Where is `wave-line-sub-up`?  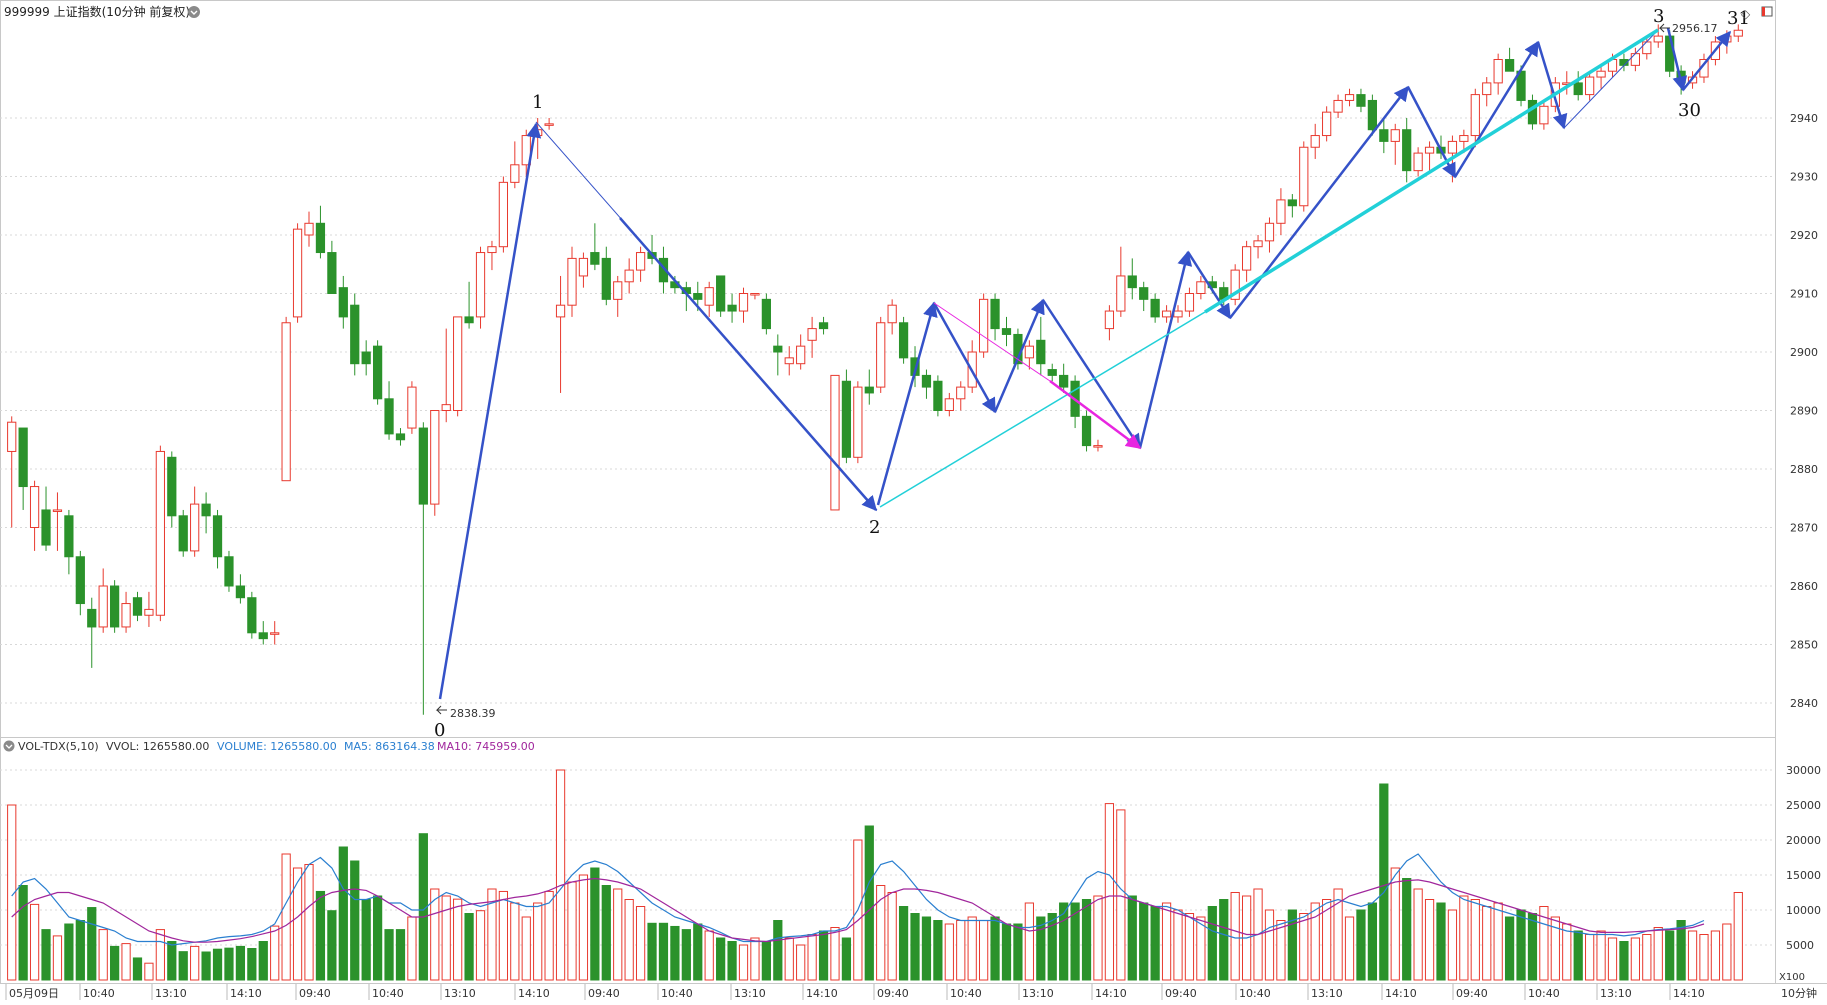
wave-line-sub-up is located at coordinates (1019, 355).